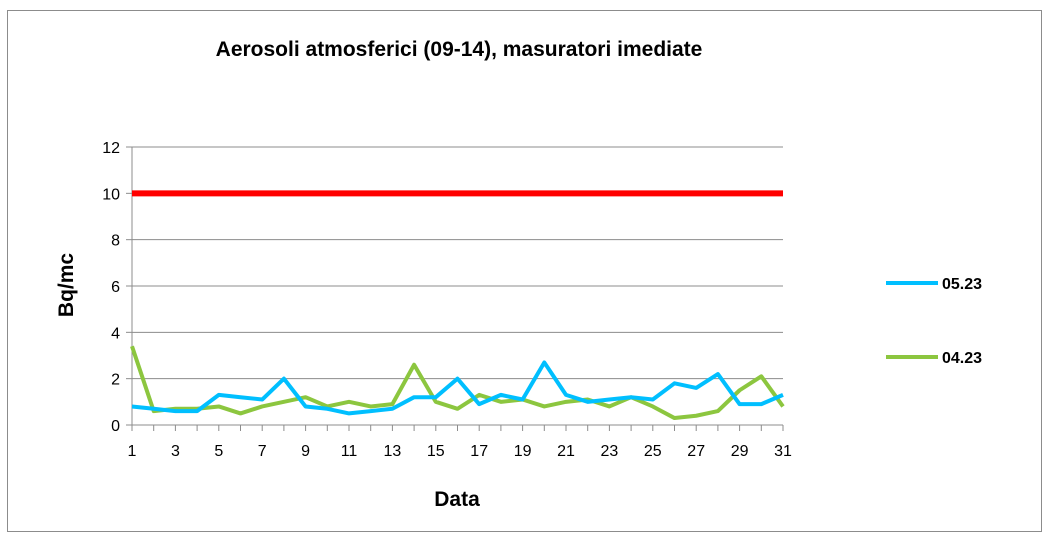 The height and width of the screenshot is (538, 1051). Describe the element at coordinates (457, 499) in the screenshot. I see `x-axis-title: Data` at that location.